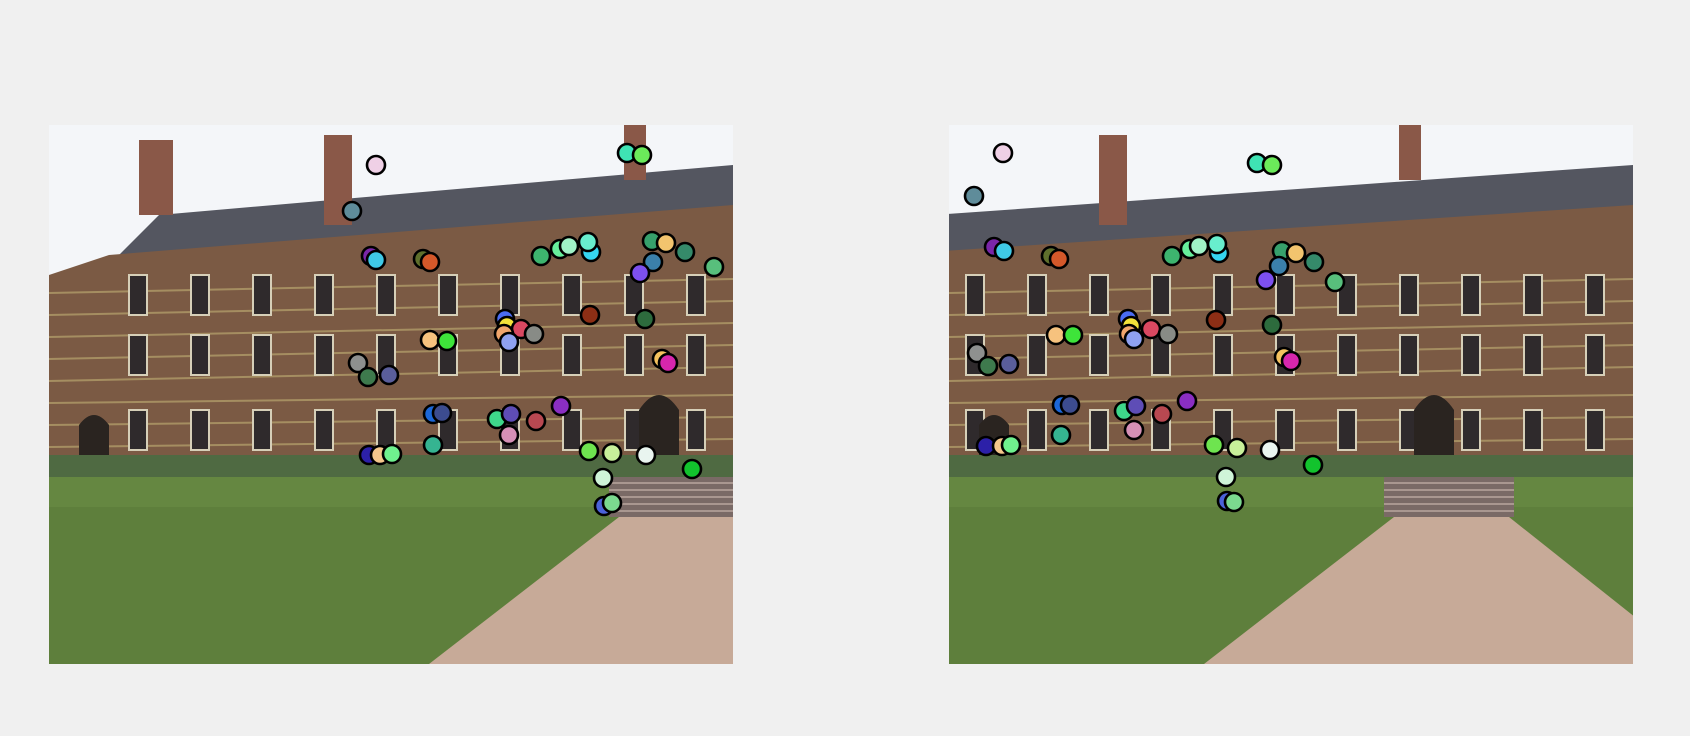 Image resolution: width=1690 pixels, height=736 pixels. I want to click on doorway, so click(1434, 432).